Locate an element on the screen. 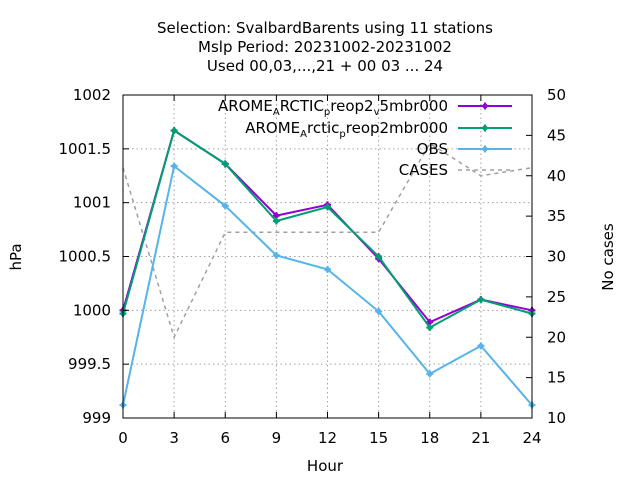  x-tick-label: 0 is located at coordinates (123, 438).